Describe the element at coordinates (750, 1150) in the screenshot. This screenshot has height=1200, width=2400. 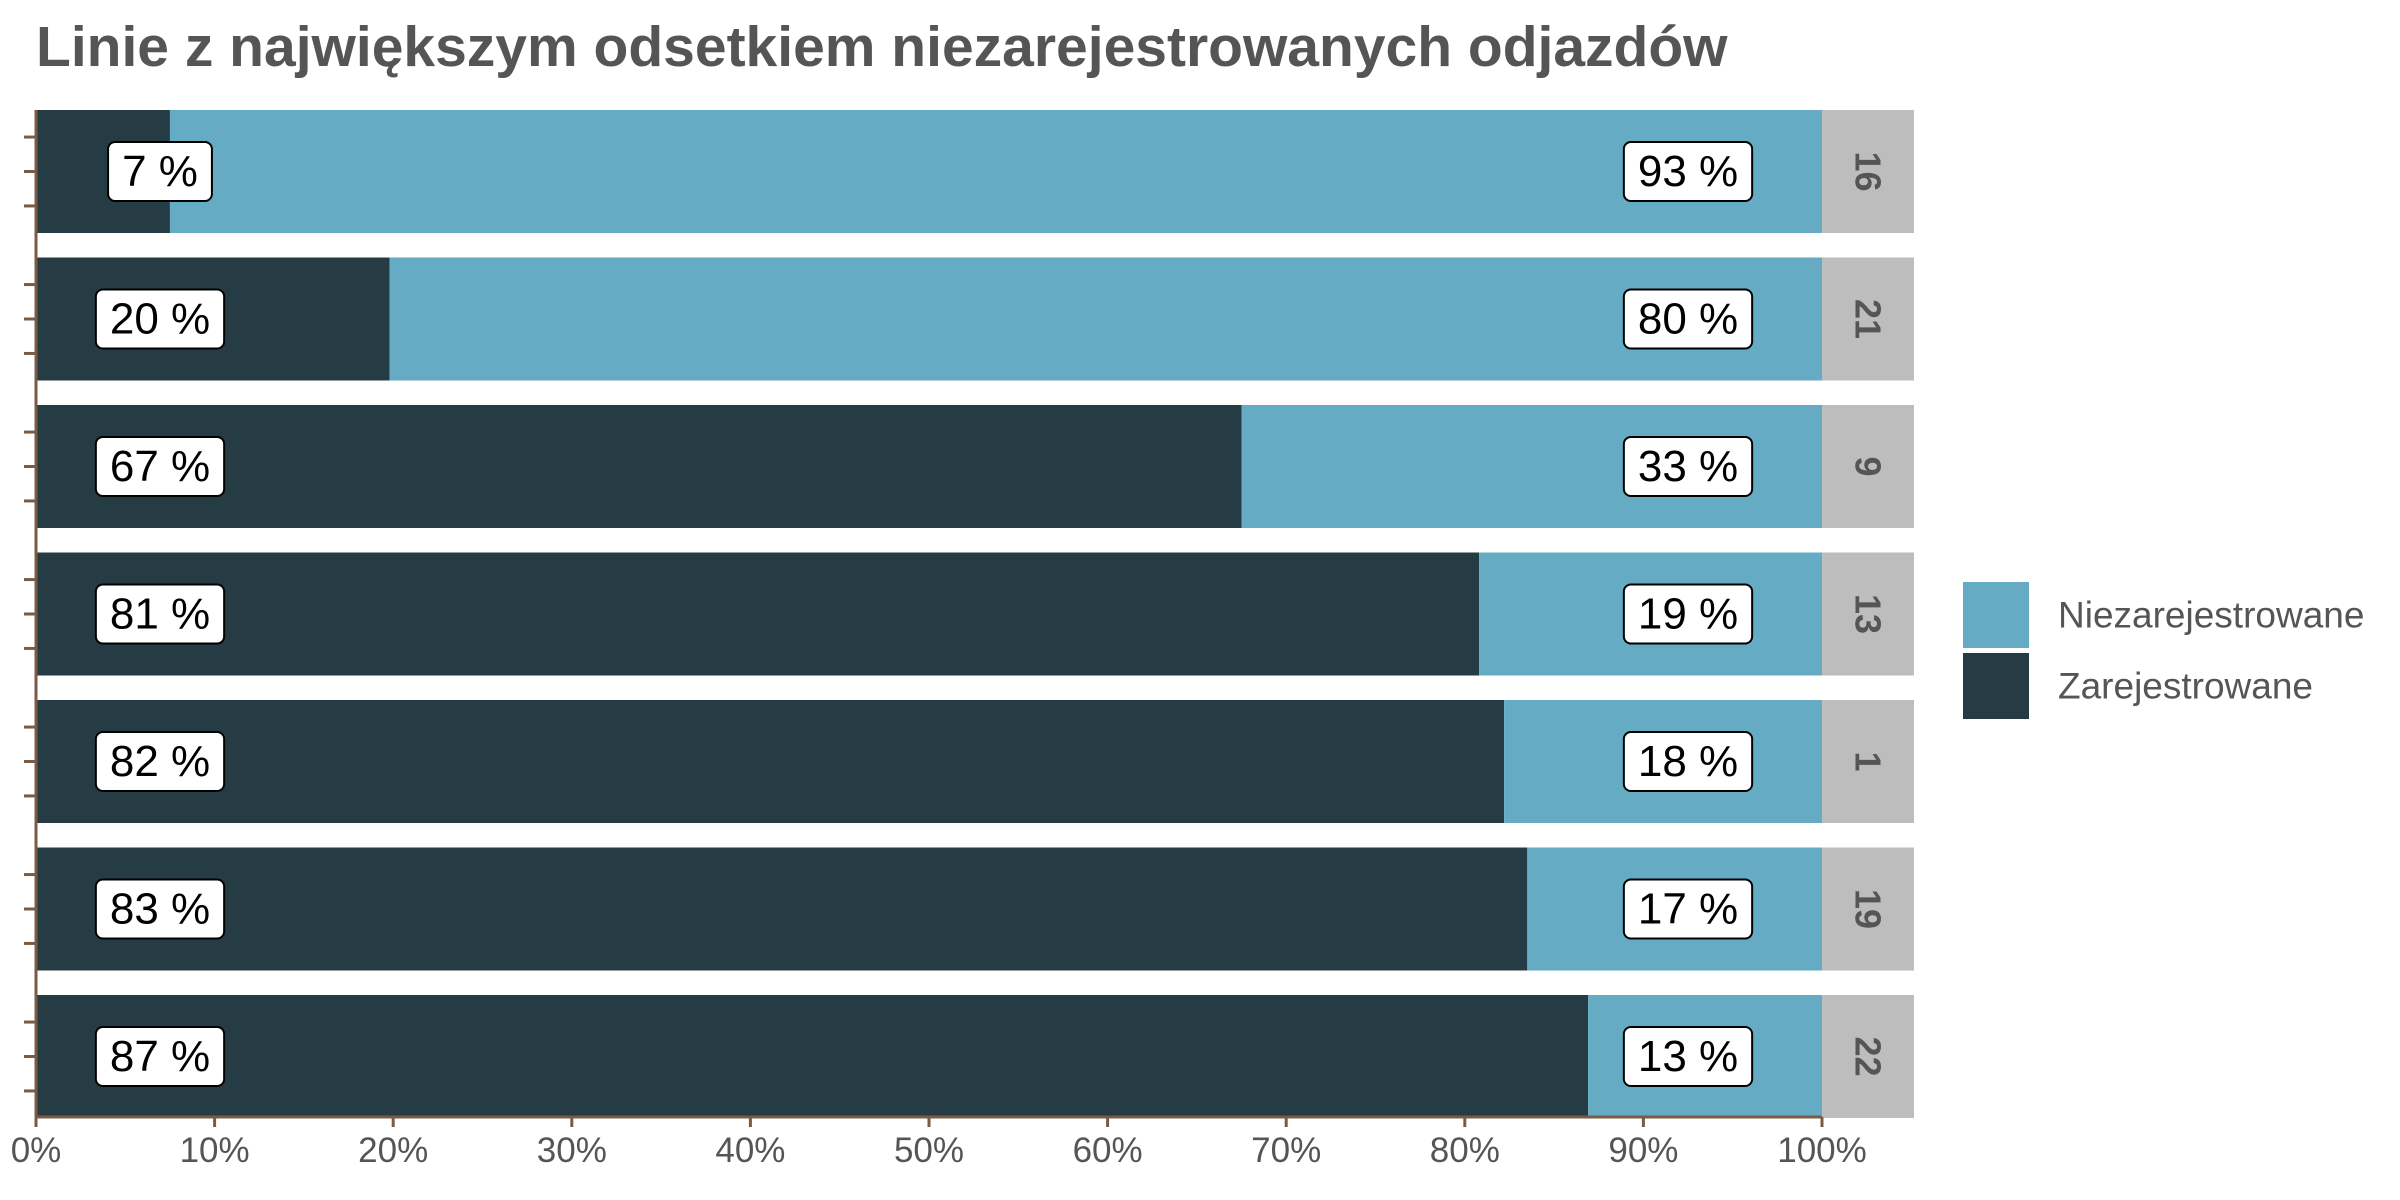
I see `x-tick-label: 40%` at that location.